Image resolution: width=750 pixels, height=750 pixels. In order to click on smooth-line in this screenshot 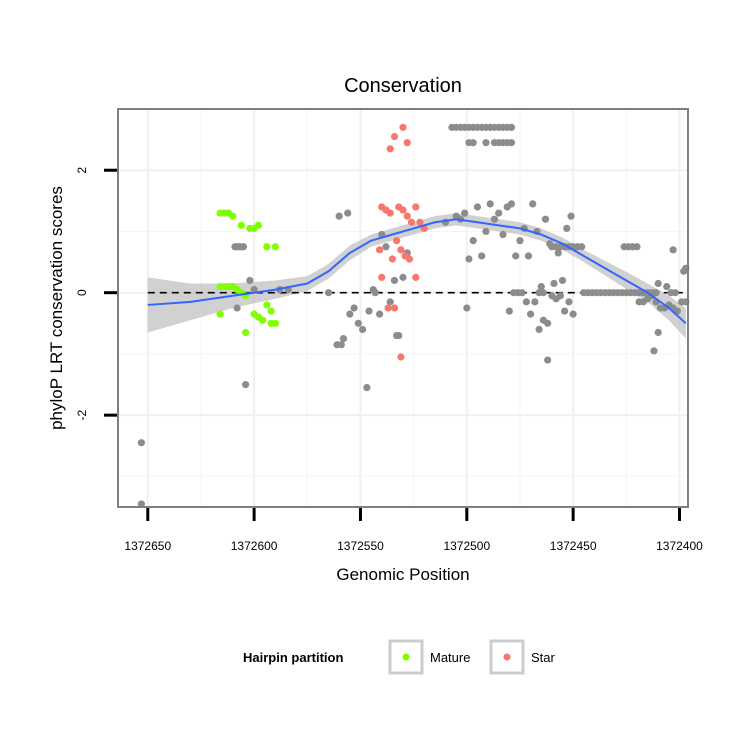, I will do `click(417, 271)`.